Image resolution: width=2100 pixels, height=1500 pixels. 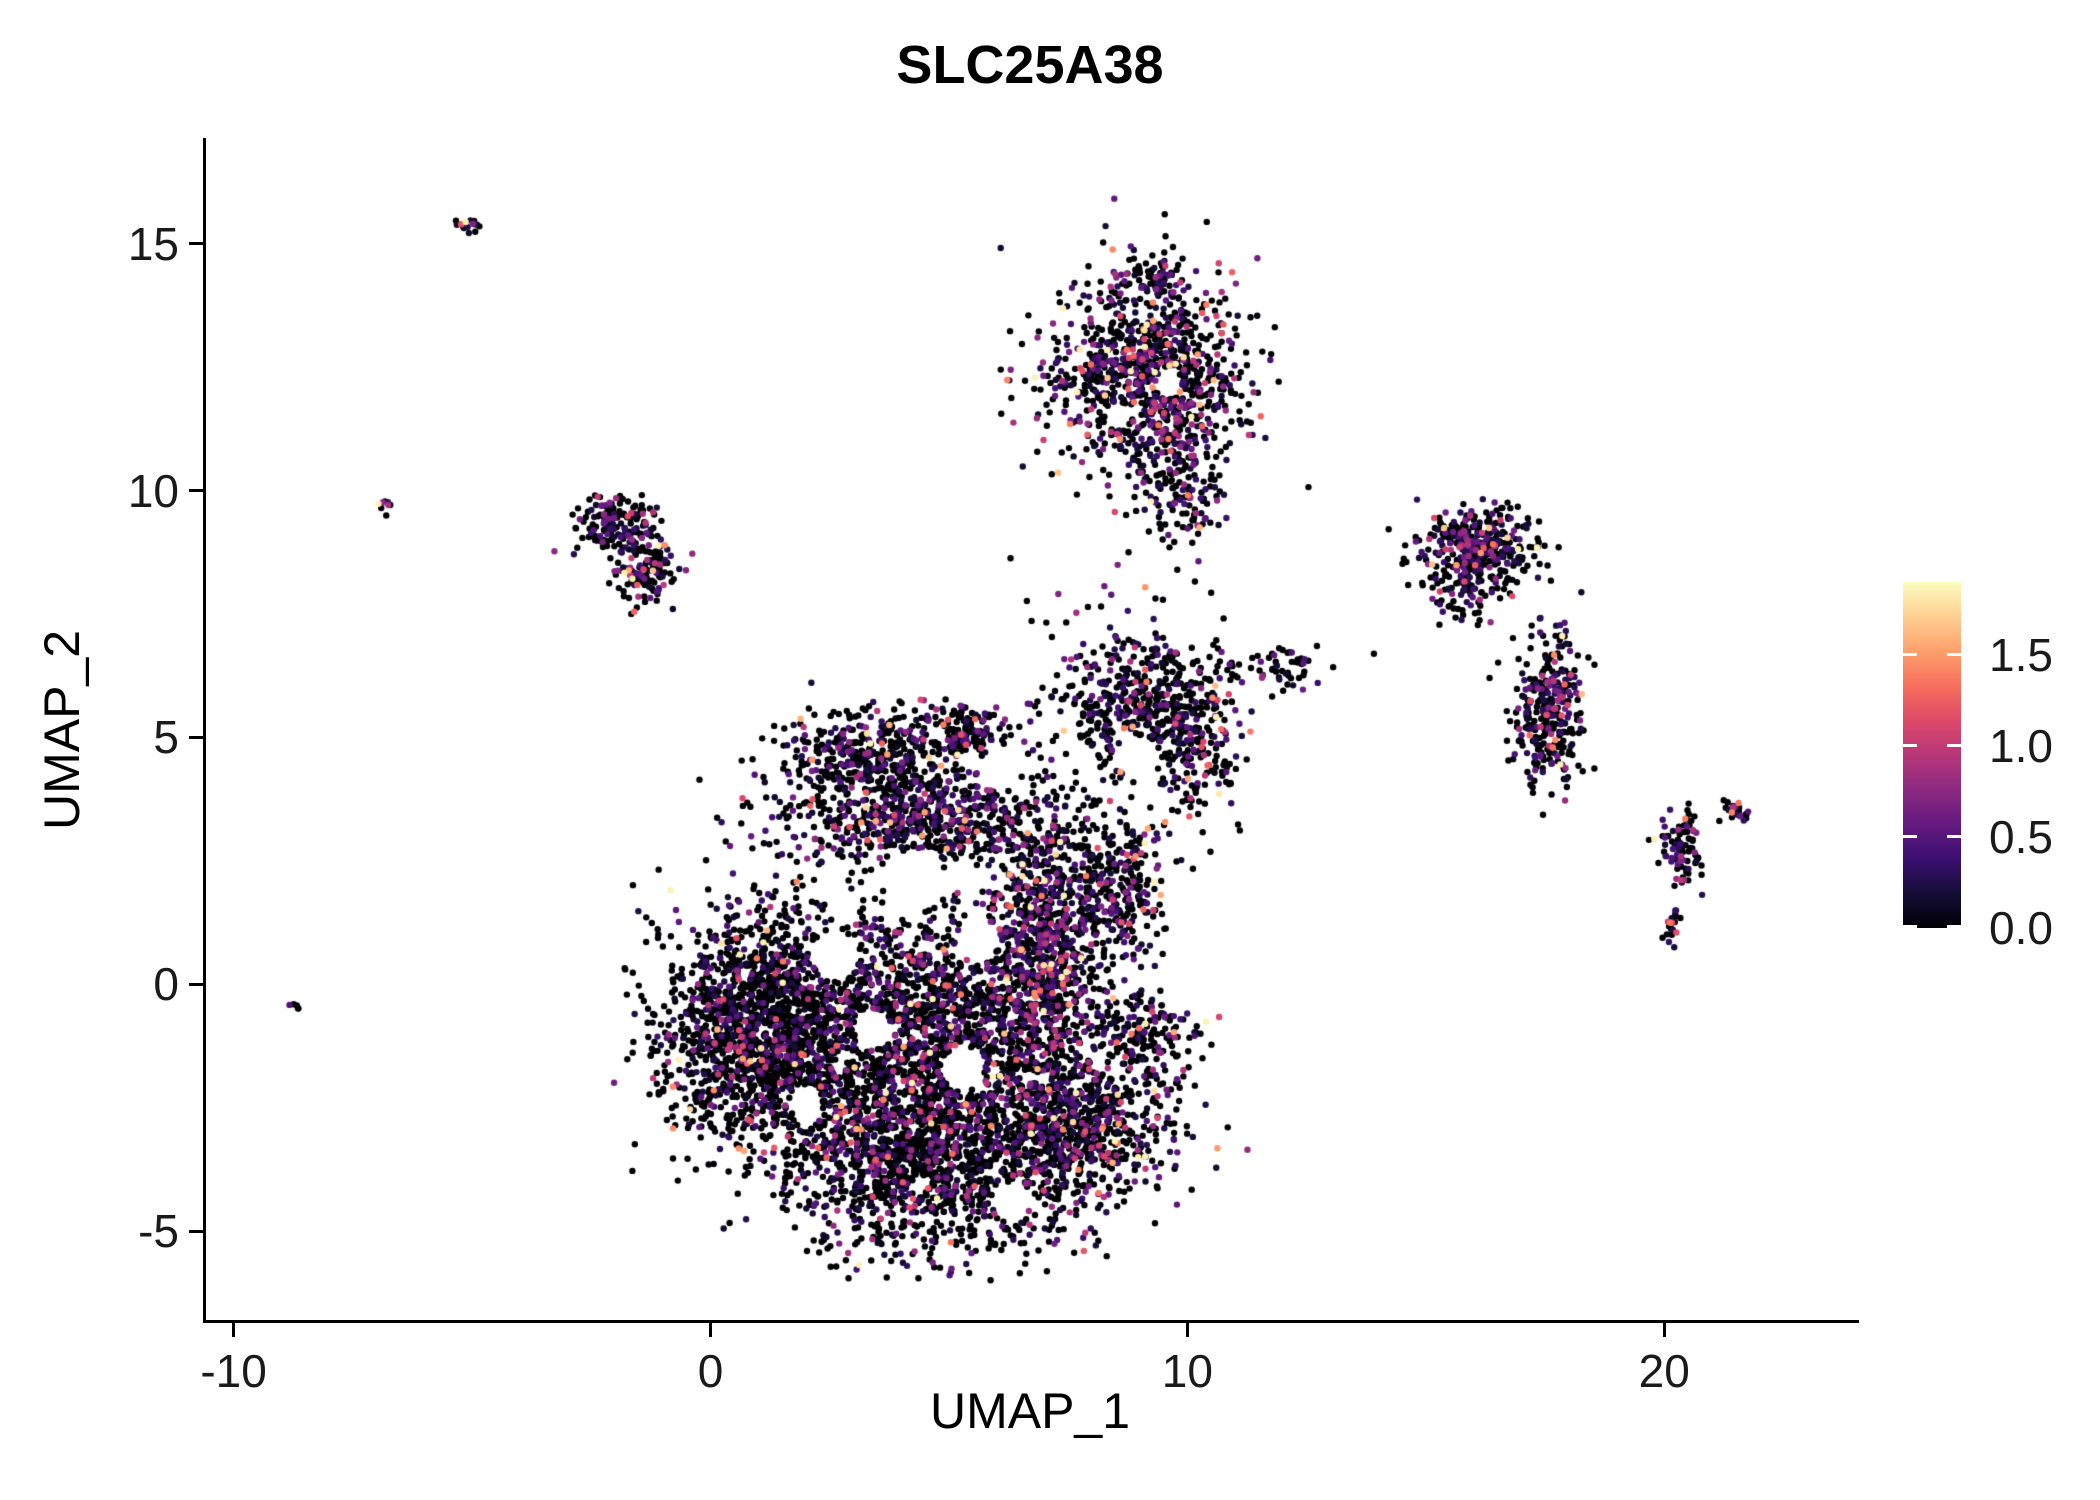 What do you see at coordinates (153, 490) in the screenshot?
I see `y-tick-label: 10` at bounding box center [153, 490].